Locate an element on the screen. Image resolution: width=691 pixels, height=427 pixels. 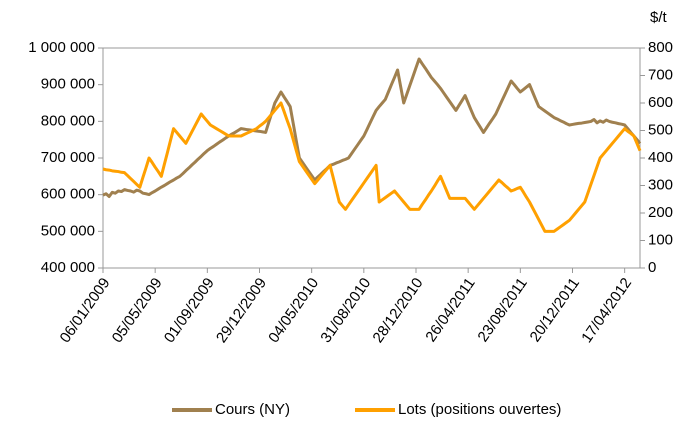
y-tick-label: 800 000 is located at coordinates (68, 120).